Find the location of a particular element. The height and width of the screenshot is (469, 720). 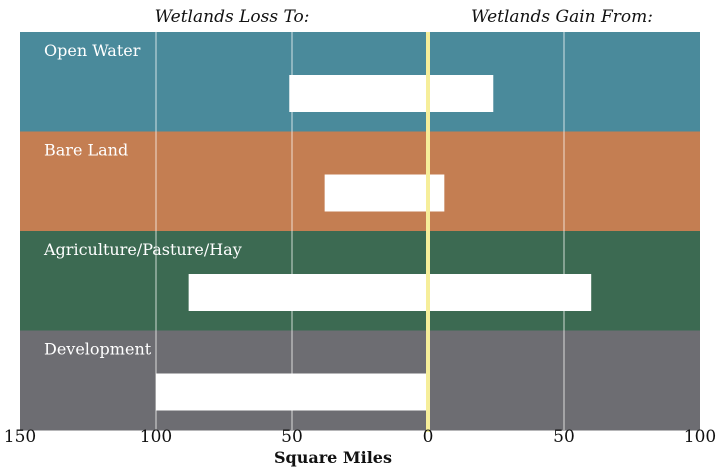

category-label: Development is located at coordinates (98, 349).